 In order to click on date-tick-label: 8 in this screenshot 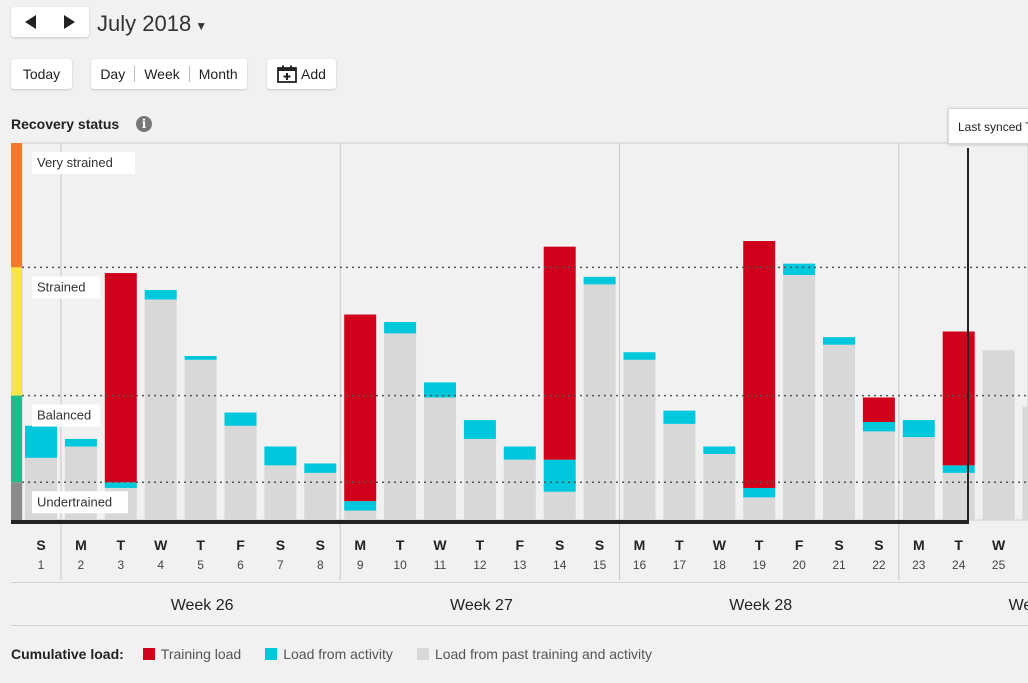, I will do `click(320, 565)`.